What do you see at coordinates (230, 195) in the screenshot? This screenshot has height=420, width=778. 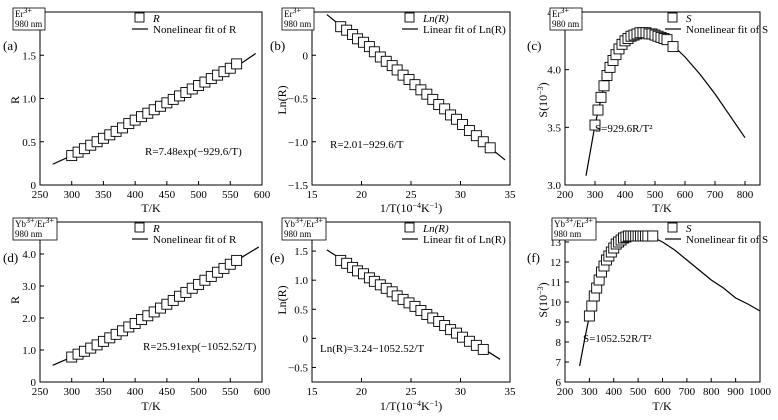 I see `x-tick-label: 550` at bounding box center [230, 195].